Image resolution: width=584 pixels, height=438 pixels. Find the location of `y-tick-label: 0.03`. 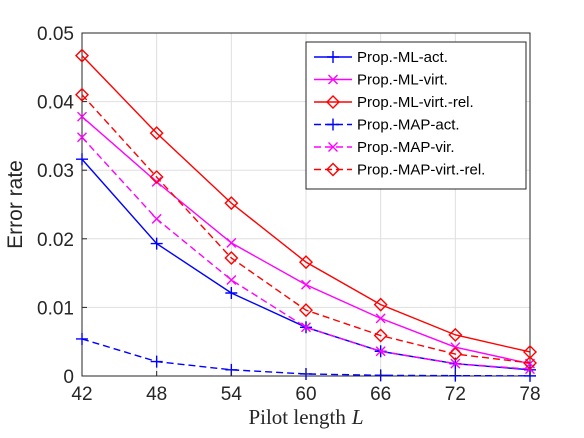

y-tick-label: 0.03 is located at coordinates (55, 171).